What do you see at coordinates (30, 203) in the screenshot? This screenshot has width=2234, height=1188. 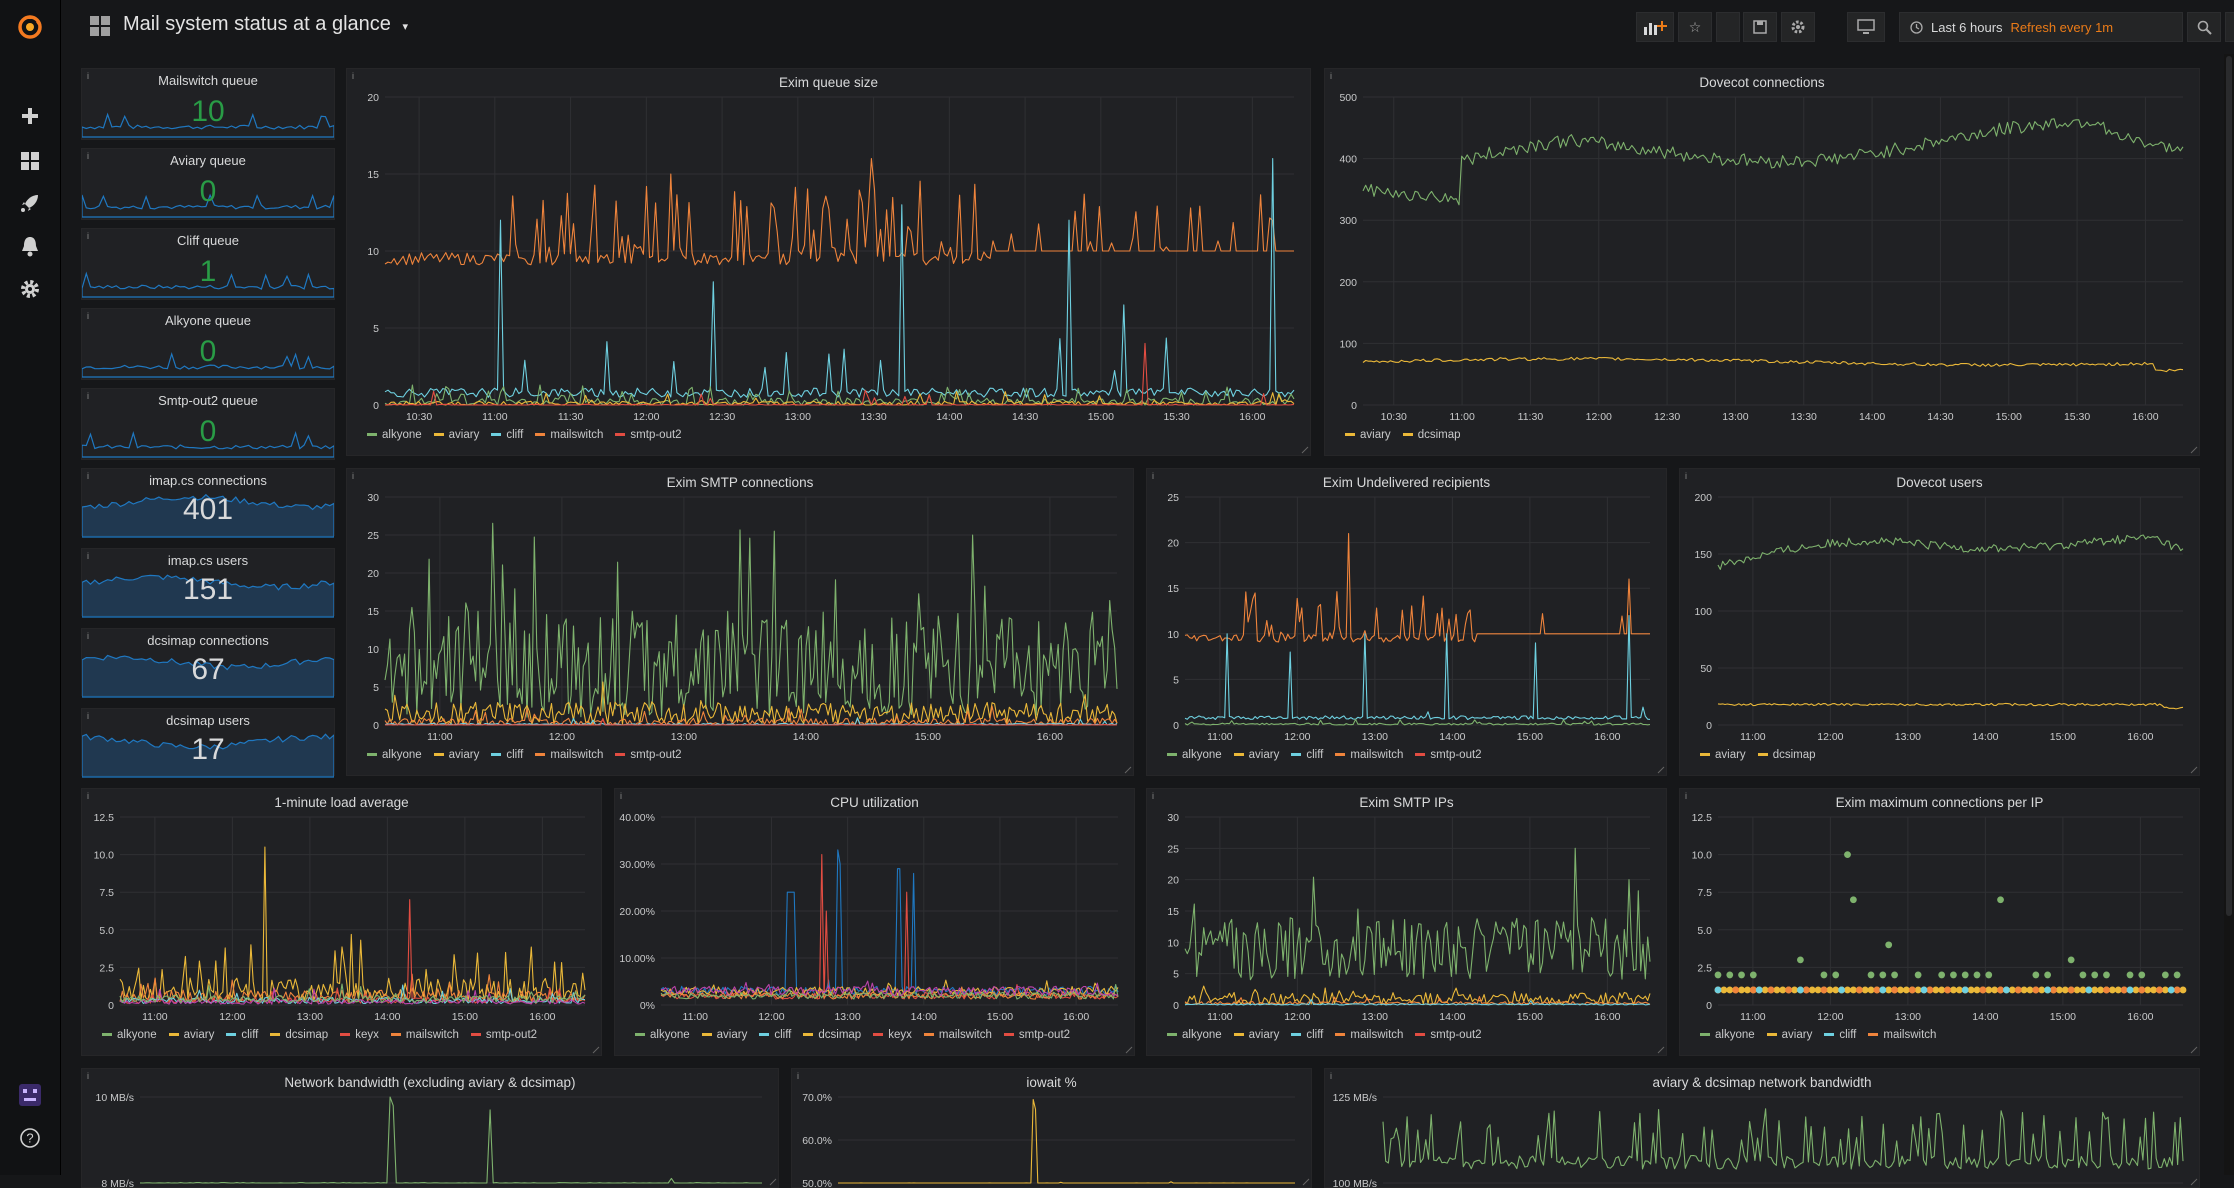 I see `rocket-icon` at bounding box center [30, 203].